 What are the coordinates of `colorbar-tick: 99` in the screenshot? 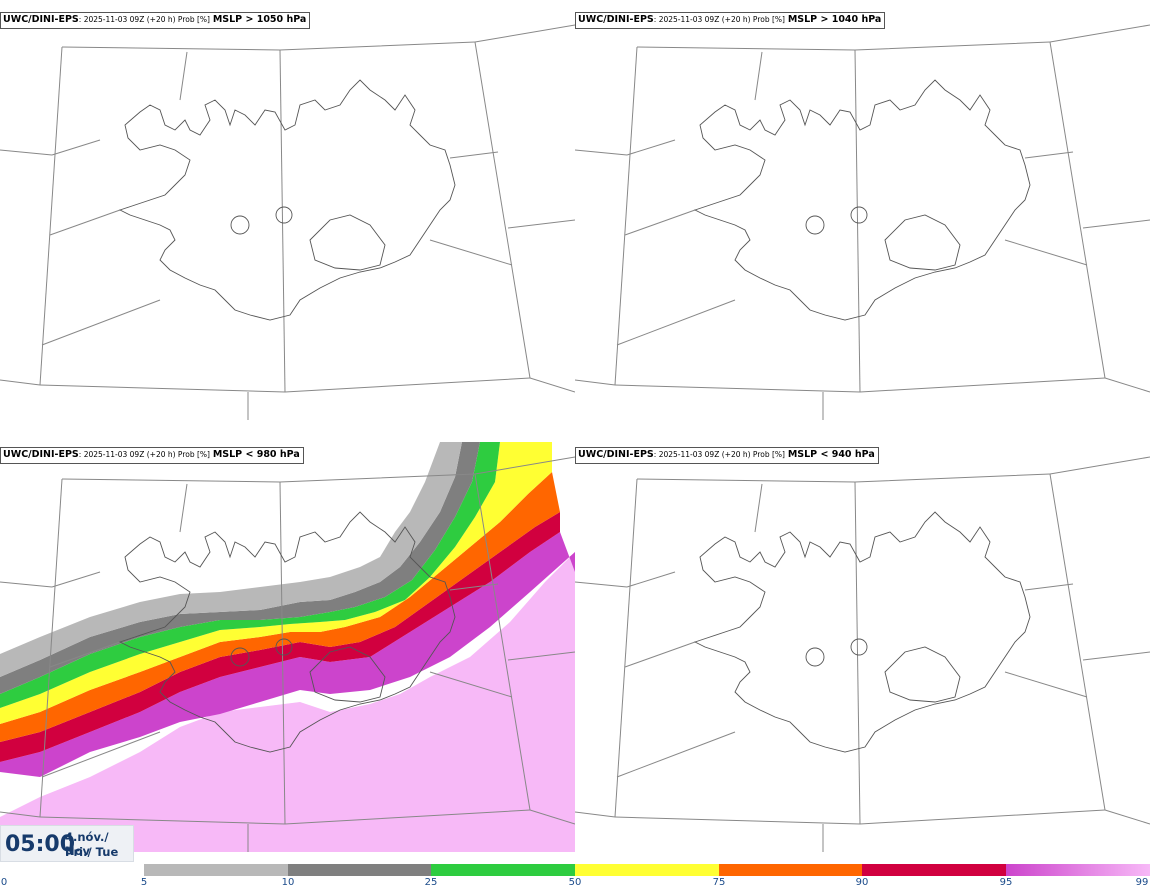 It's located at (1142, 882).